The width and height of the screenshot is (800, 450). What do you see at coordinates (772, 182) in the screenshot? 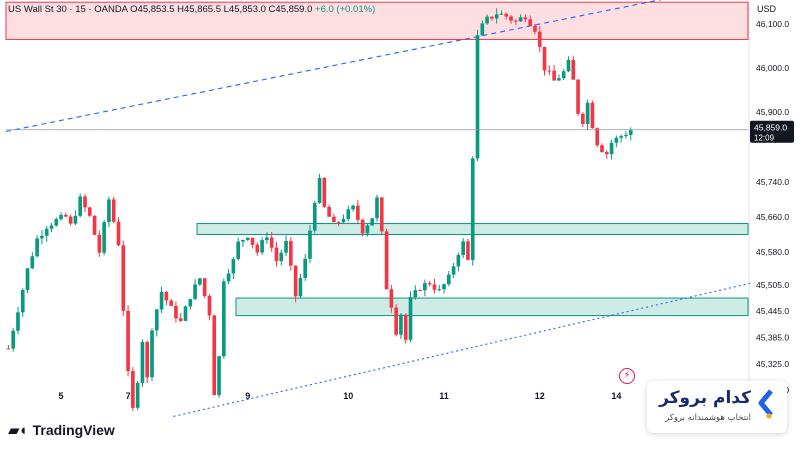
I see `y-tick-label: 45,740.0` at bounding box center [772, 182].